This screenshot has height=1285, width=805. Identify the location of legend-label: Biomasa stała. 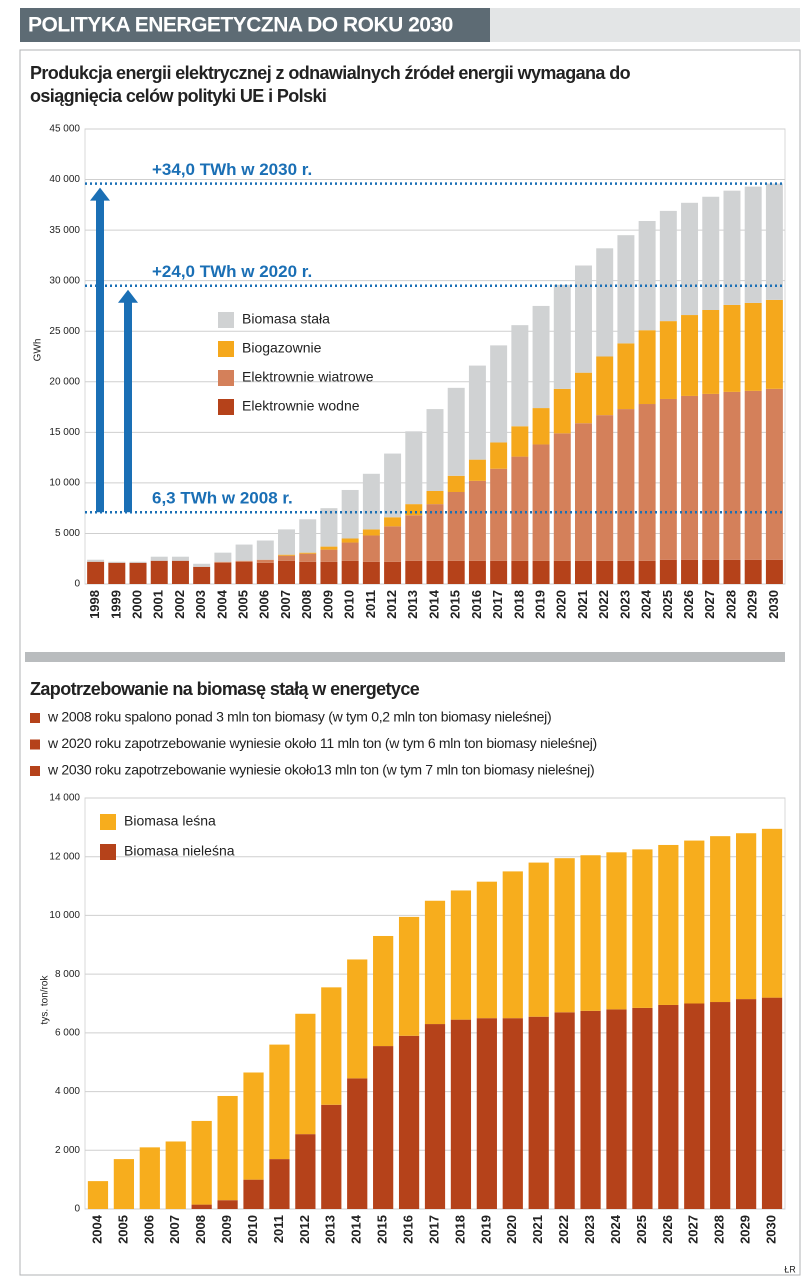
(286, 319).